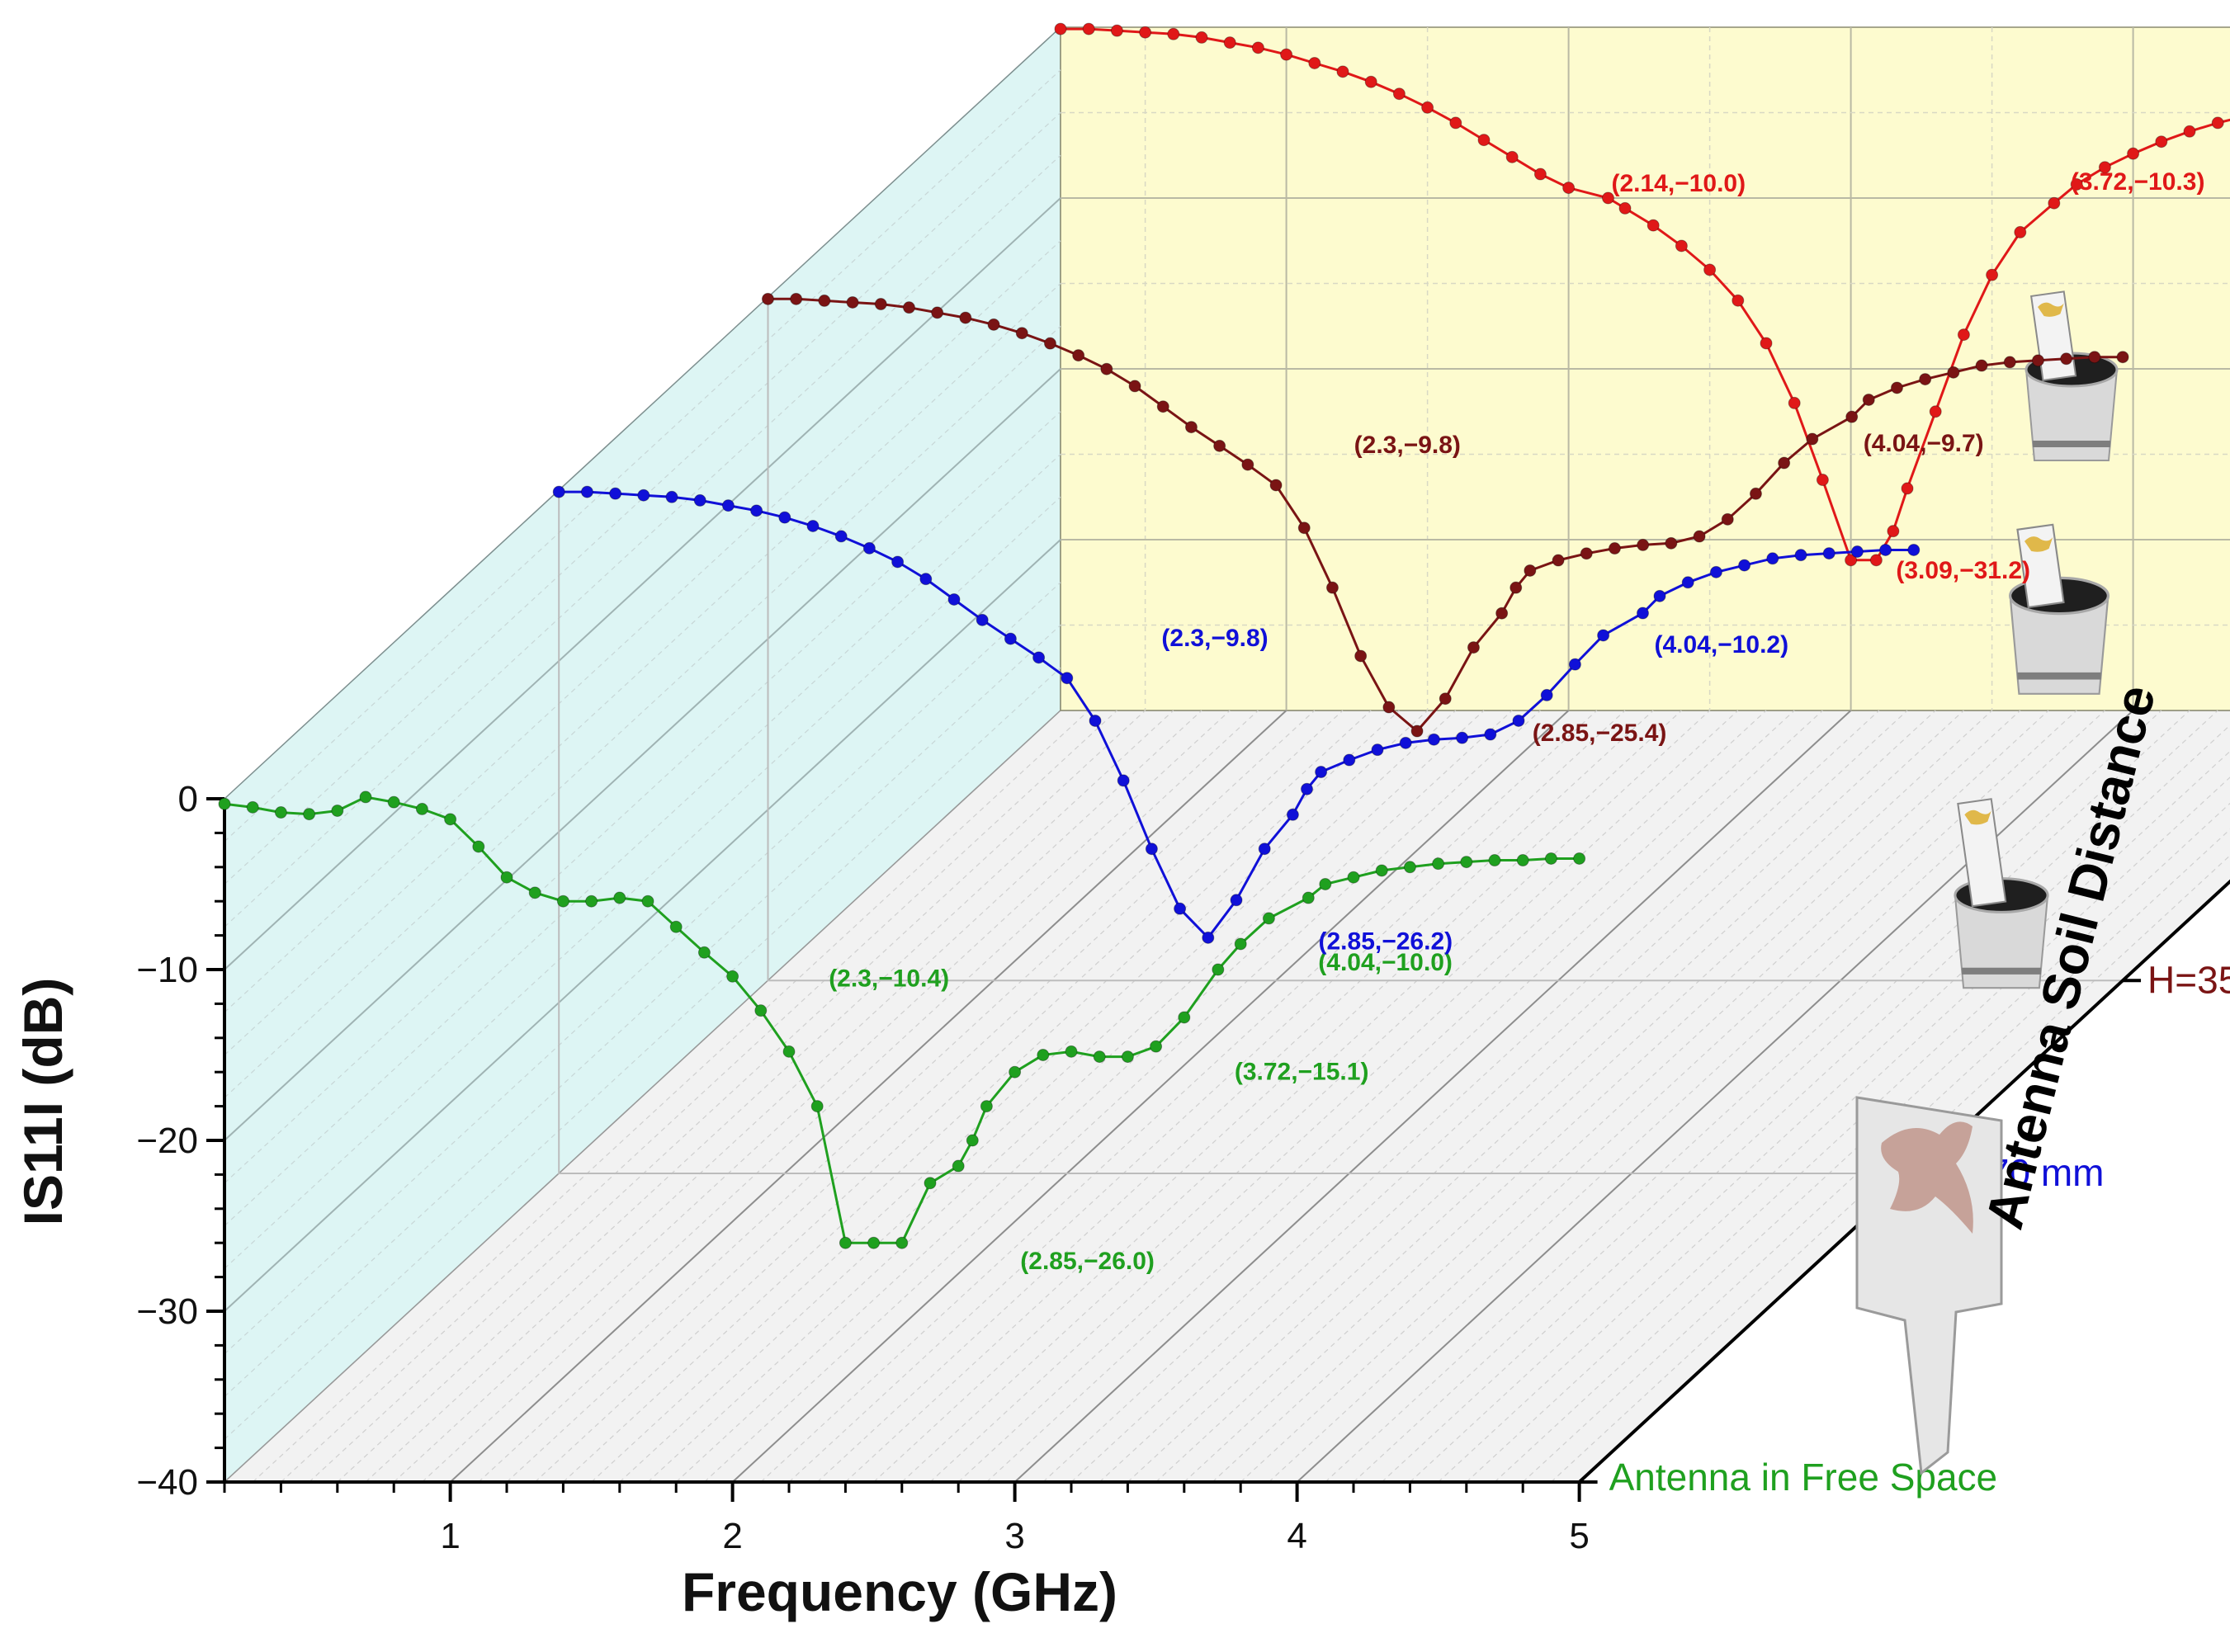 This screenshot has height=1652, width=2230. Describe the element at coordinates (450, 1536) in the screenshot. I see `x-tick-label: 1` at that location.